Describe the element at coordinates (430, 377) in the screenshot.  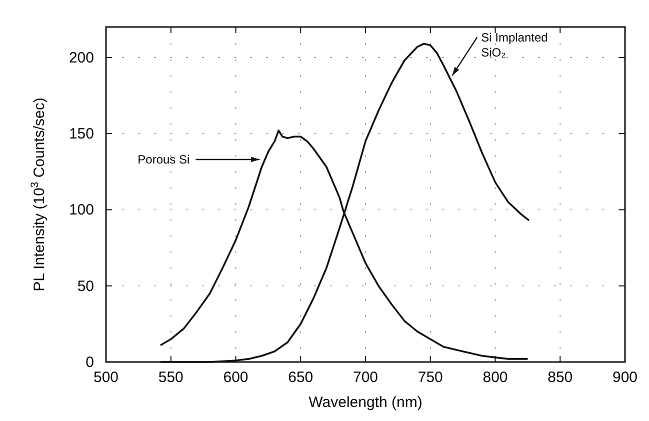
I see `x-tick-label: 750` at that location.